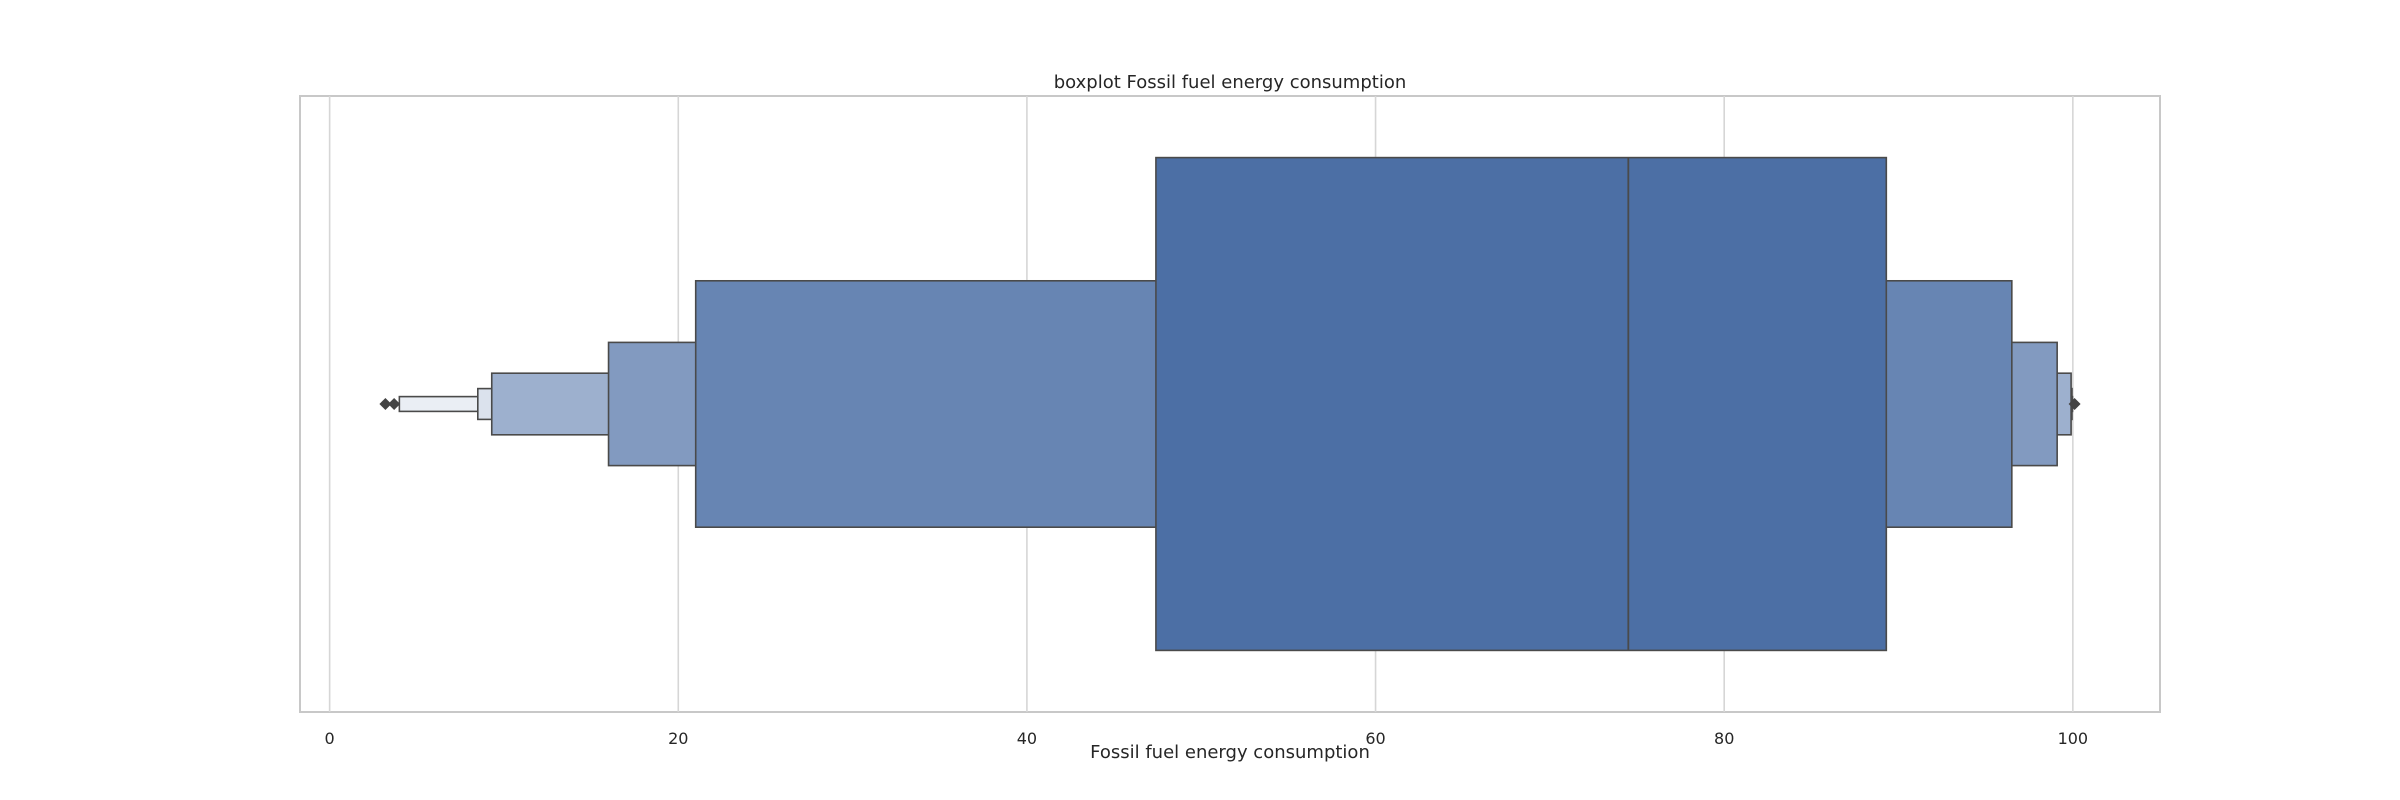 This screenshot has height=800, width=2400. What do you see at coordinates (330, 738) in the screenshot?
I see `x-tick-label-0: 0` at bounding box center [330, 738].